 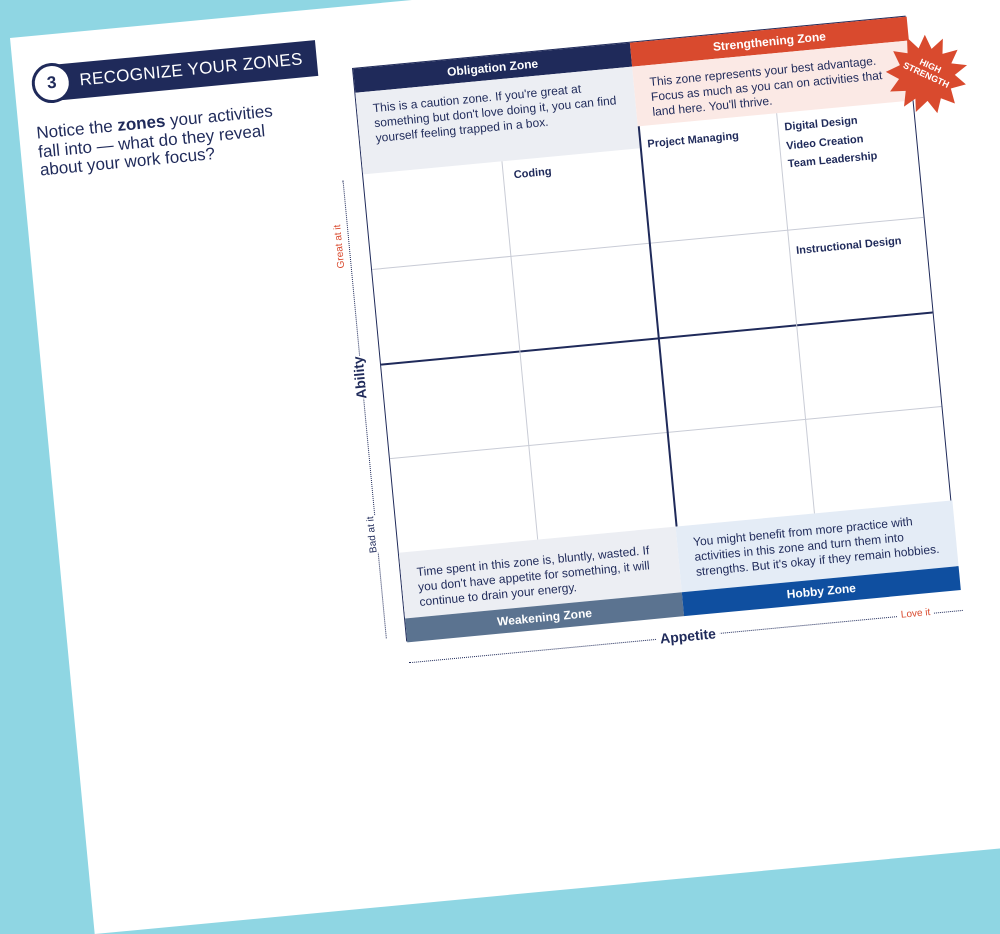 I want to click on axis-label: Ability, so click(x=359, y=377).